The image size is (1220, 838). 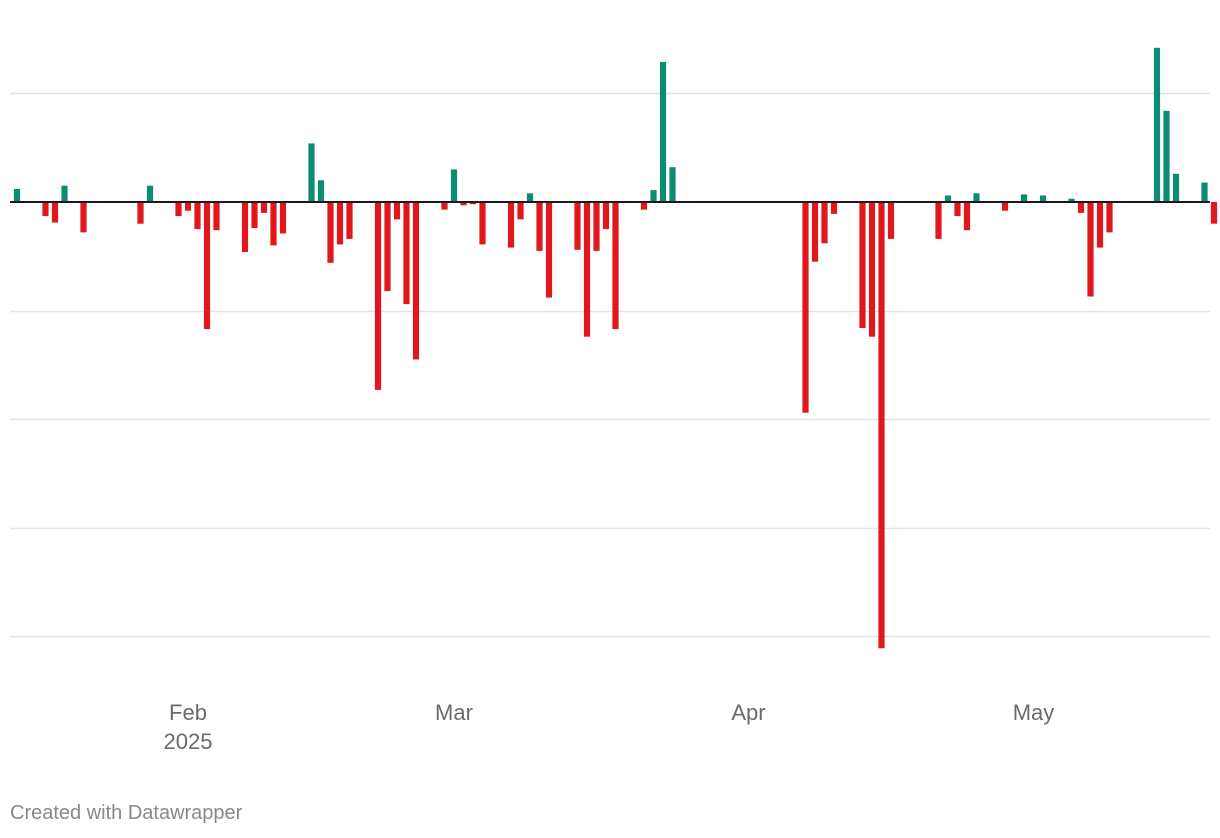 I want to click on x-axis-ticks: Feb 2025 Mar Apr May, so click(x=609, y=727).